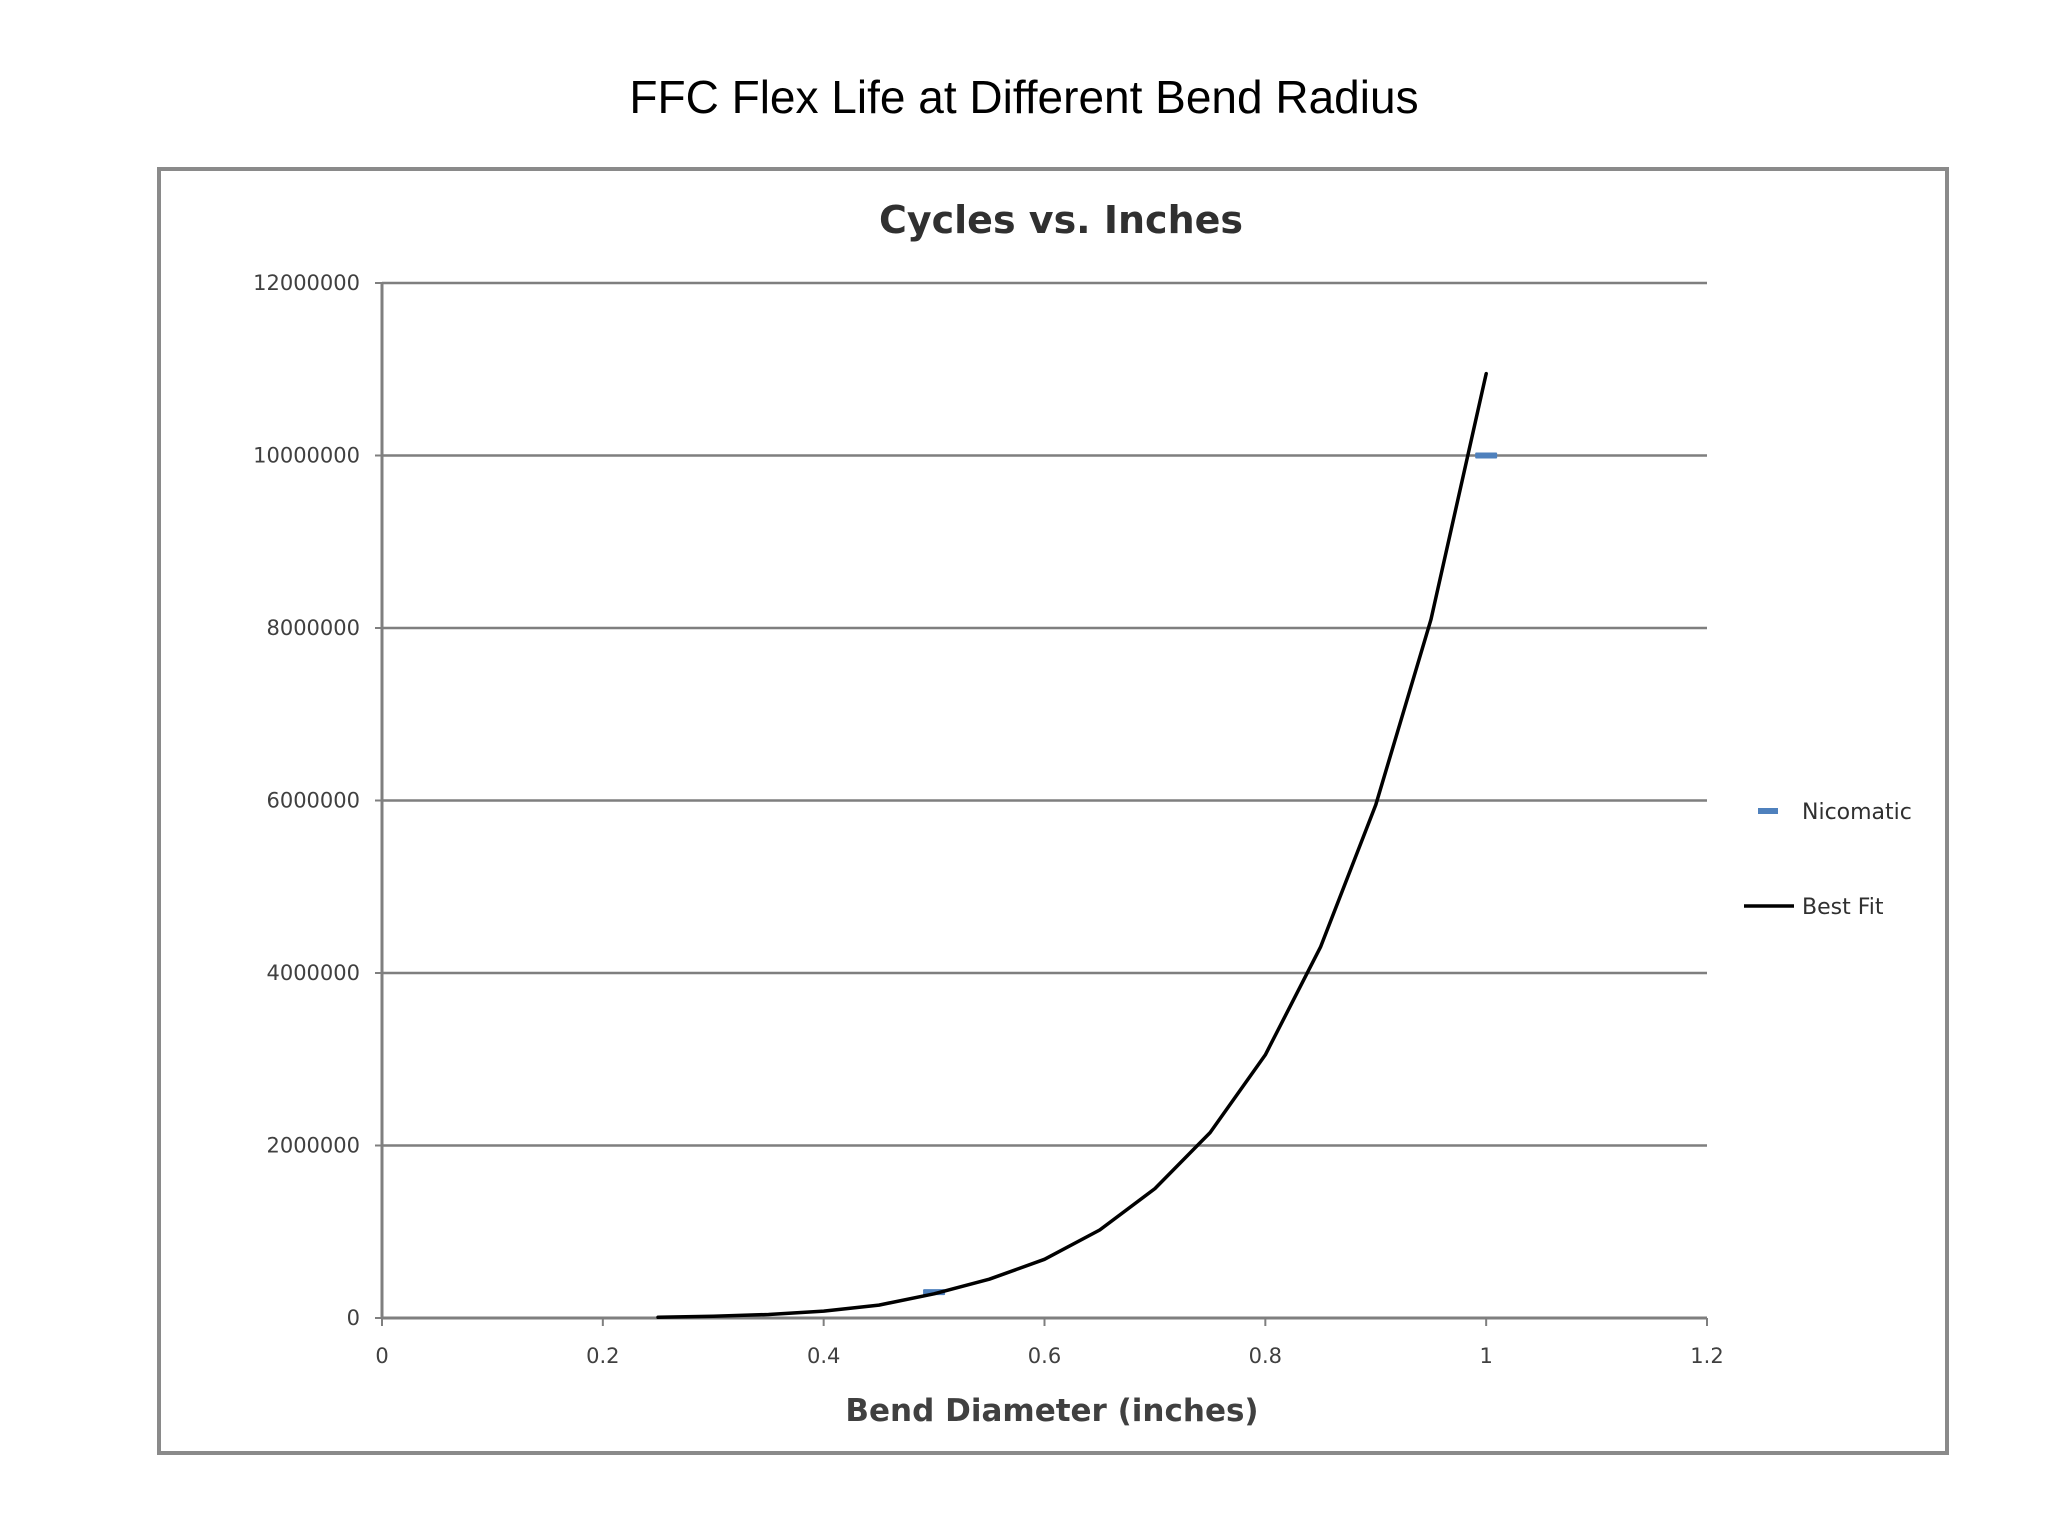 The image size is (2048, 1536). Describe the element at coordinates (1044, 1356) in the screenshot. I see `x-tick-label: 0.6` at that location.